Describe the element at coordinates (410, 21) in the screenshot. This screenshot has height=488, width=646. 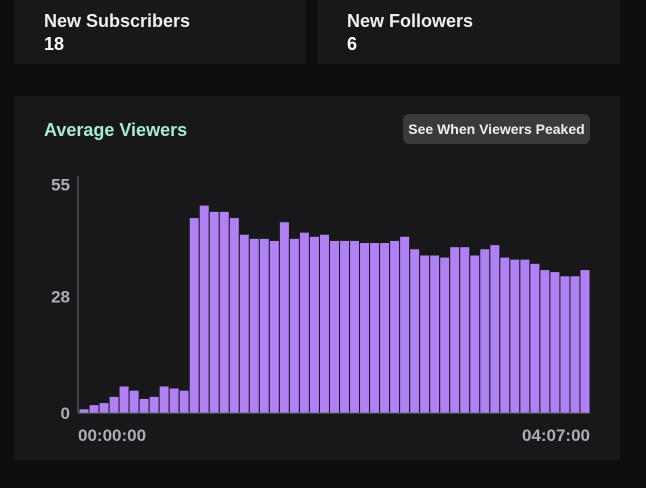
I see `new-followers-label: New Followers` at that location.